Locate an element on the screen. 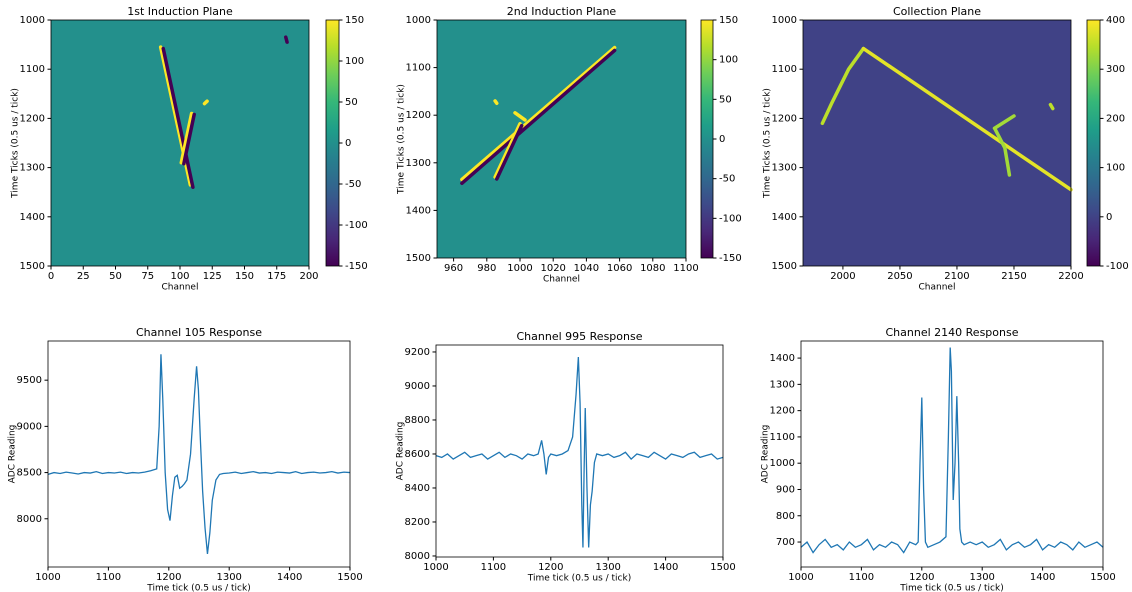  x-tick-label: 175 is located at coordinates (276, 276).